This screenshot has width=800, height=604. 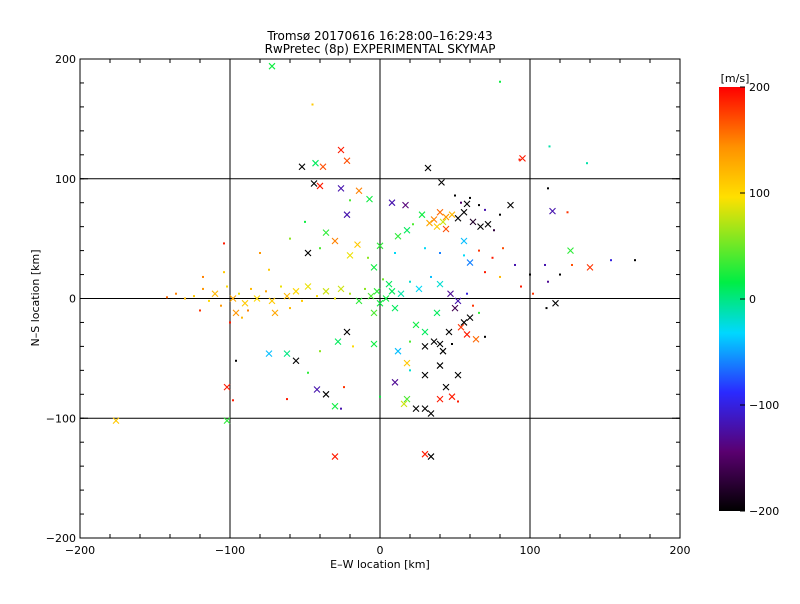 I want to click on colorbar-tick-label: 200, so click(x=759, y=87).